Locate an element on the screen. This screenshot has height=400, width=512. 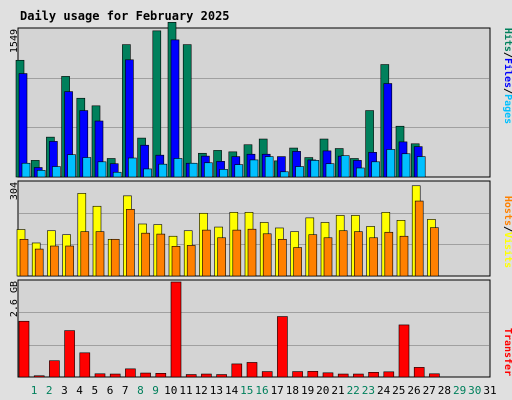
day-label-11: 11 is located at coordinates (185, 390).